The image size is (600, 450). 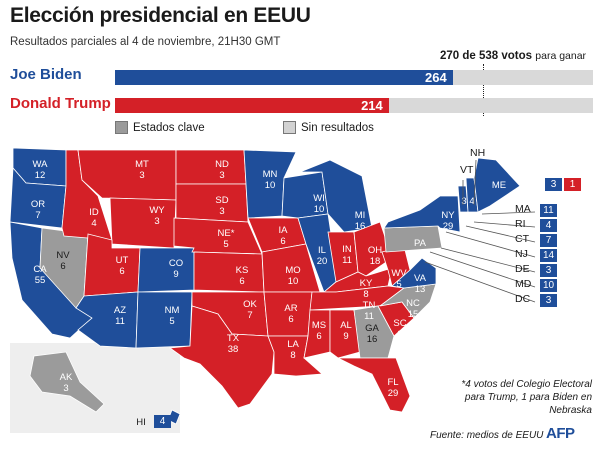 I want to click on state-sd, so click(x=212, y=203).